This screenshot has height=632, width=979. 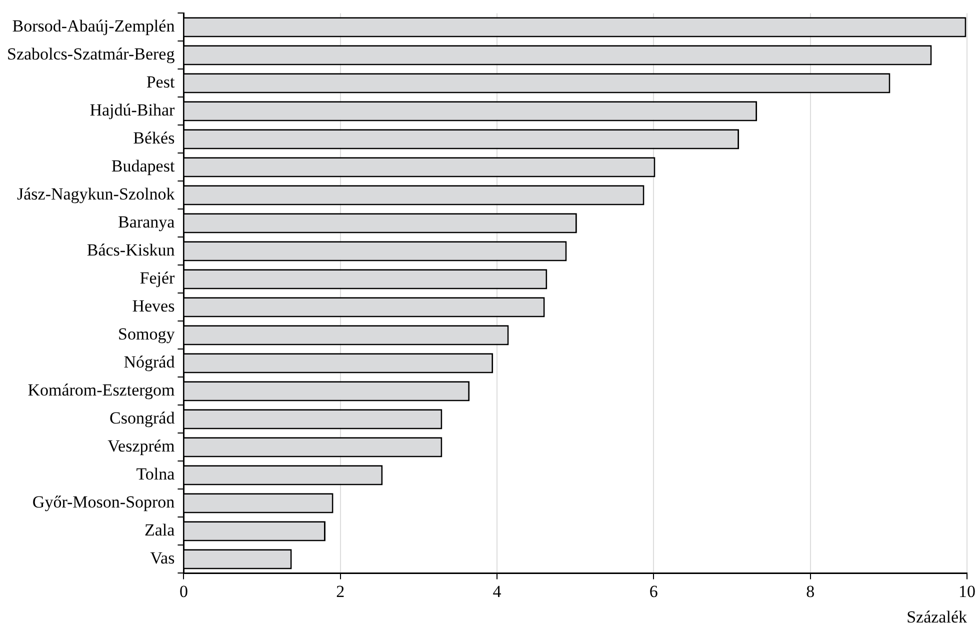 I want to click on y-tick-label: Zala, so click(x=160, y=530).